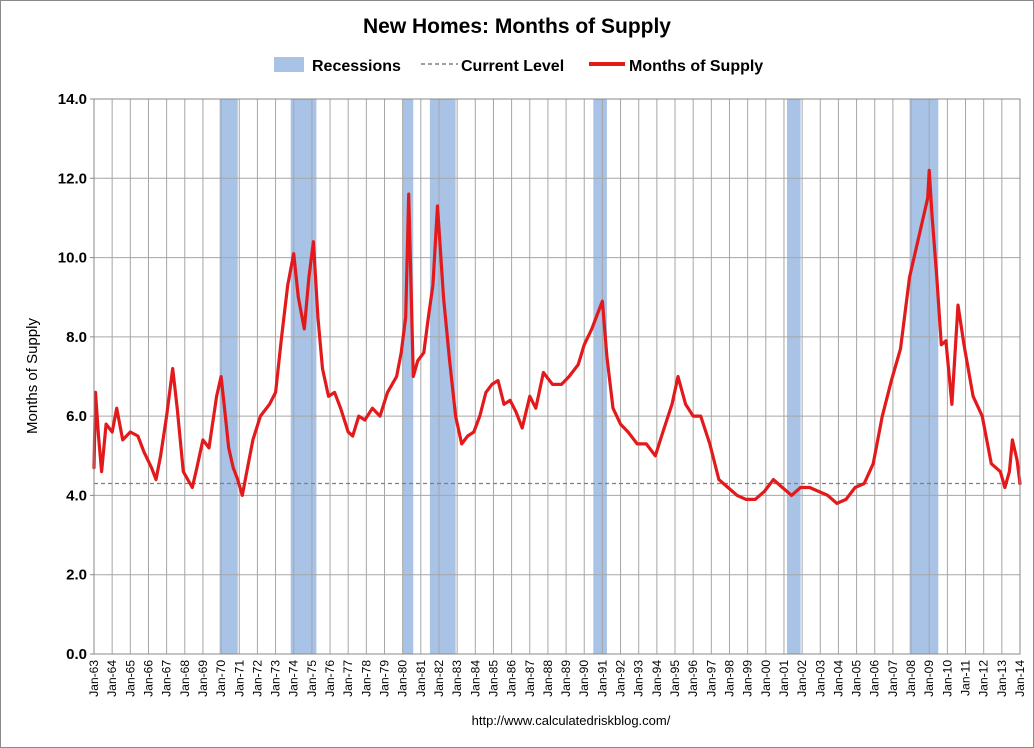  I want to click on legend-recessions-label: Recessions, so click(356, 66).